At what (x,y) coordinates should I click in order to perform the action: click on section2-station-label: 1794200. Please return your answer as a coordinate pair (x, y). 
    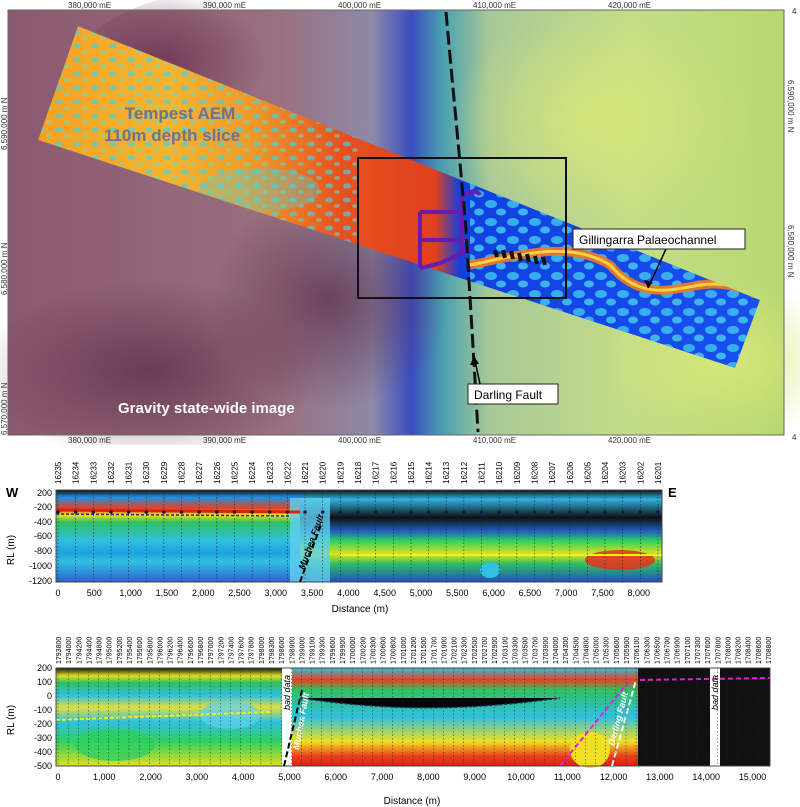
    Looking at the image, I should click on (79, 650).